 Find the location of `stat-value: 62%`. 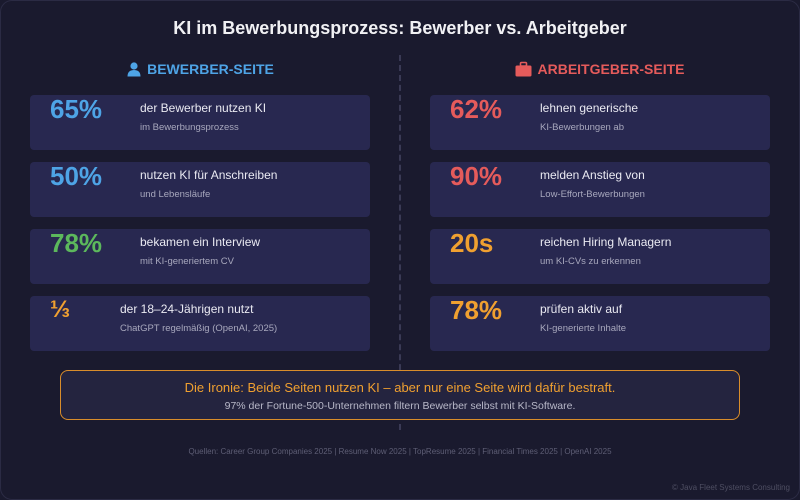

stat-value: 62% is located at coordinates (476, 109).